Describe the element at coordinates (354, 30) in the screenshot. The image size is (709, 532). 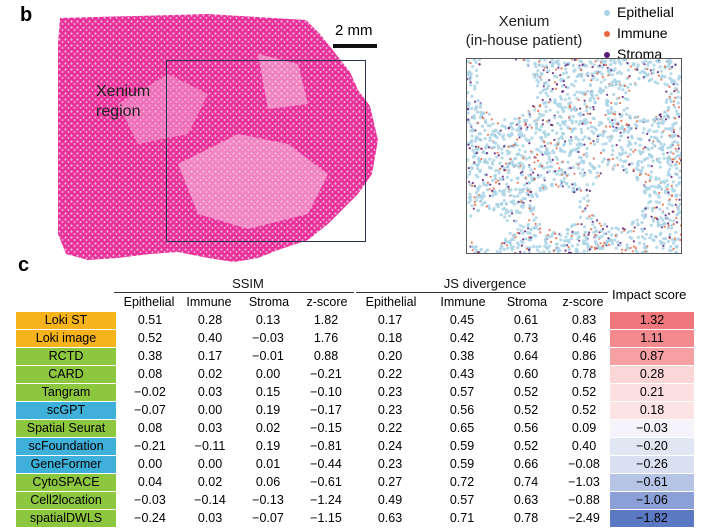
I see `scale-bar-label: 2 mm` at that location.